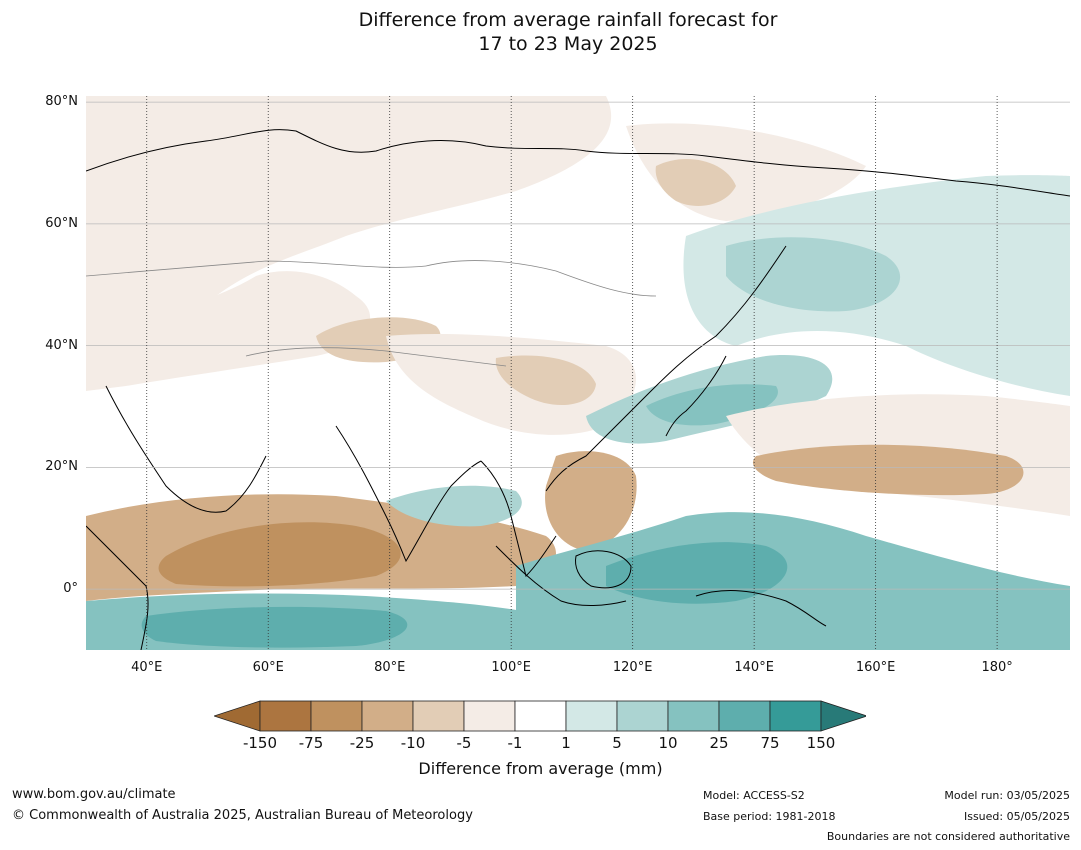 The image size is (1081, 850). I want to click on lat-label: 60°N, so click(61, 223).